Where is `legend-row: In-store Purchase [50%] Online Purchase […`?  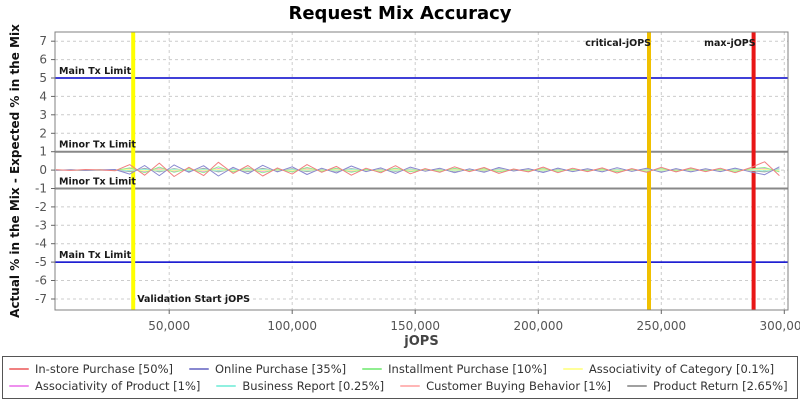 legend-row: In-store Purchase [50%] Online Purchase [… is located at coordinates (400, 369).